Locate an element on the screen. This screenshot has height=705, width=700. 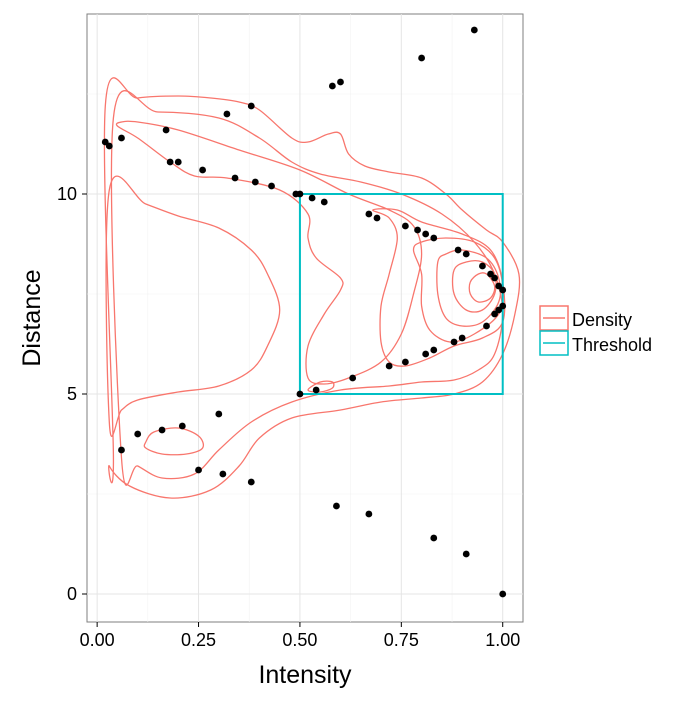
y-tick-label: 5 is located at coordinates (72, 394).